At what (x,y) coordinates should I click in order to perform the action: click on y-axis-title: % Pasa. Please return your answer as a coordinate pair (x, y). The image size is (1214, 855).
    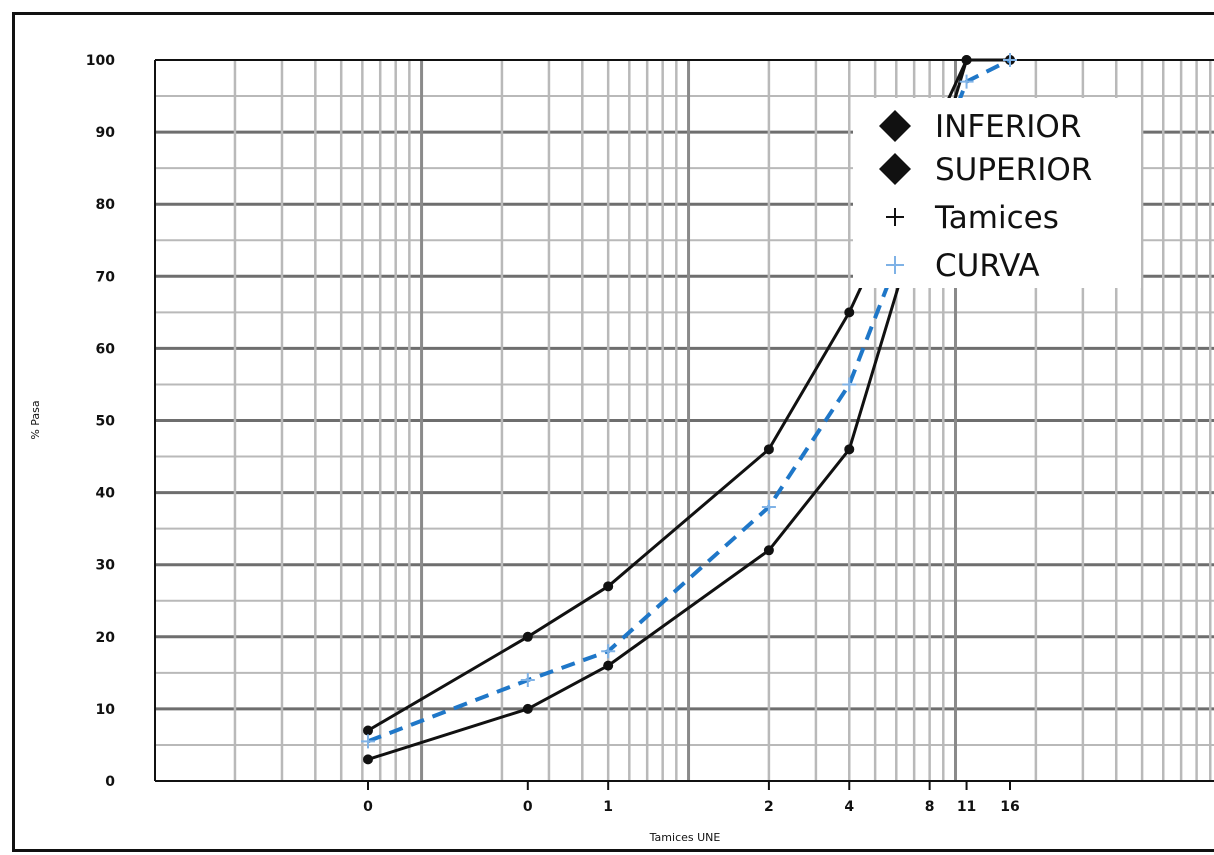
    Looking at the image, I should click on (35, 419).